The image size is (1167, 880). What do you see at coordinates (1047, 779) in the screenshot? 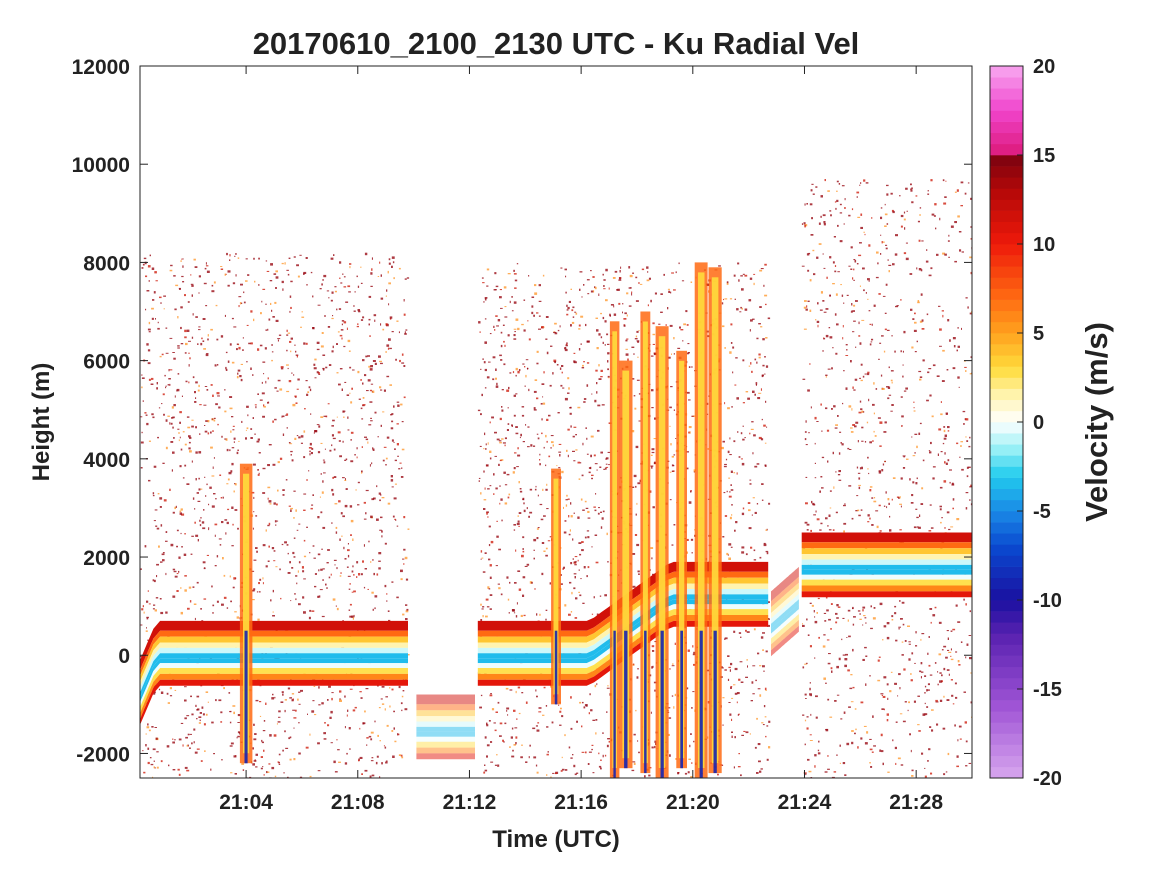
I see `colorbar-tick-label: -20` at bounding box center [1047, 779].